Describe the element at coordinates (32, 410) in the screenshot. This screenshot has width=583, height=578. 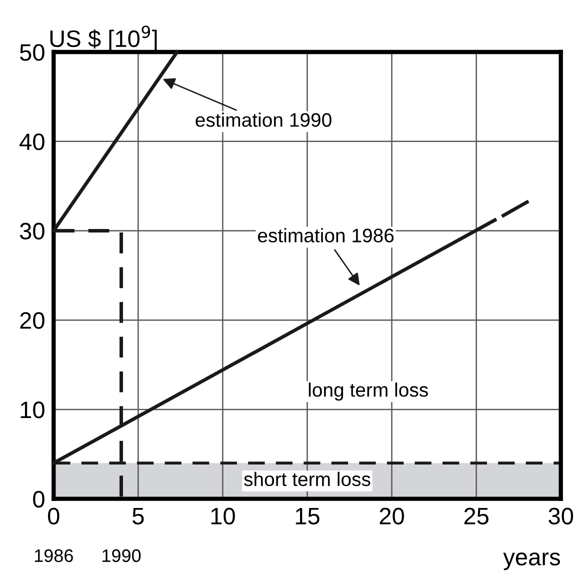
I see `y-tick-label: 10` at that location.